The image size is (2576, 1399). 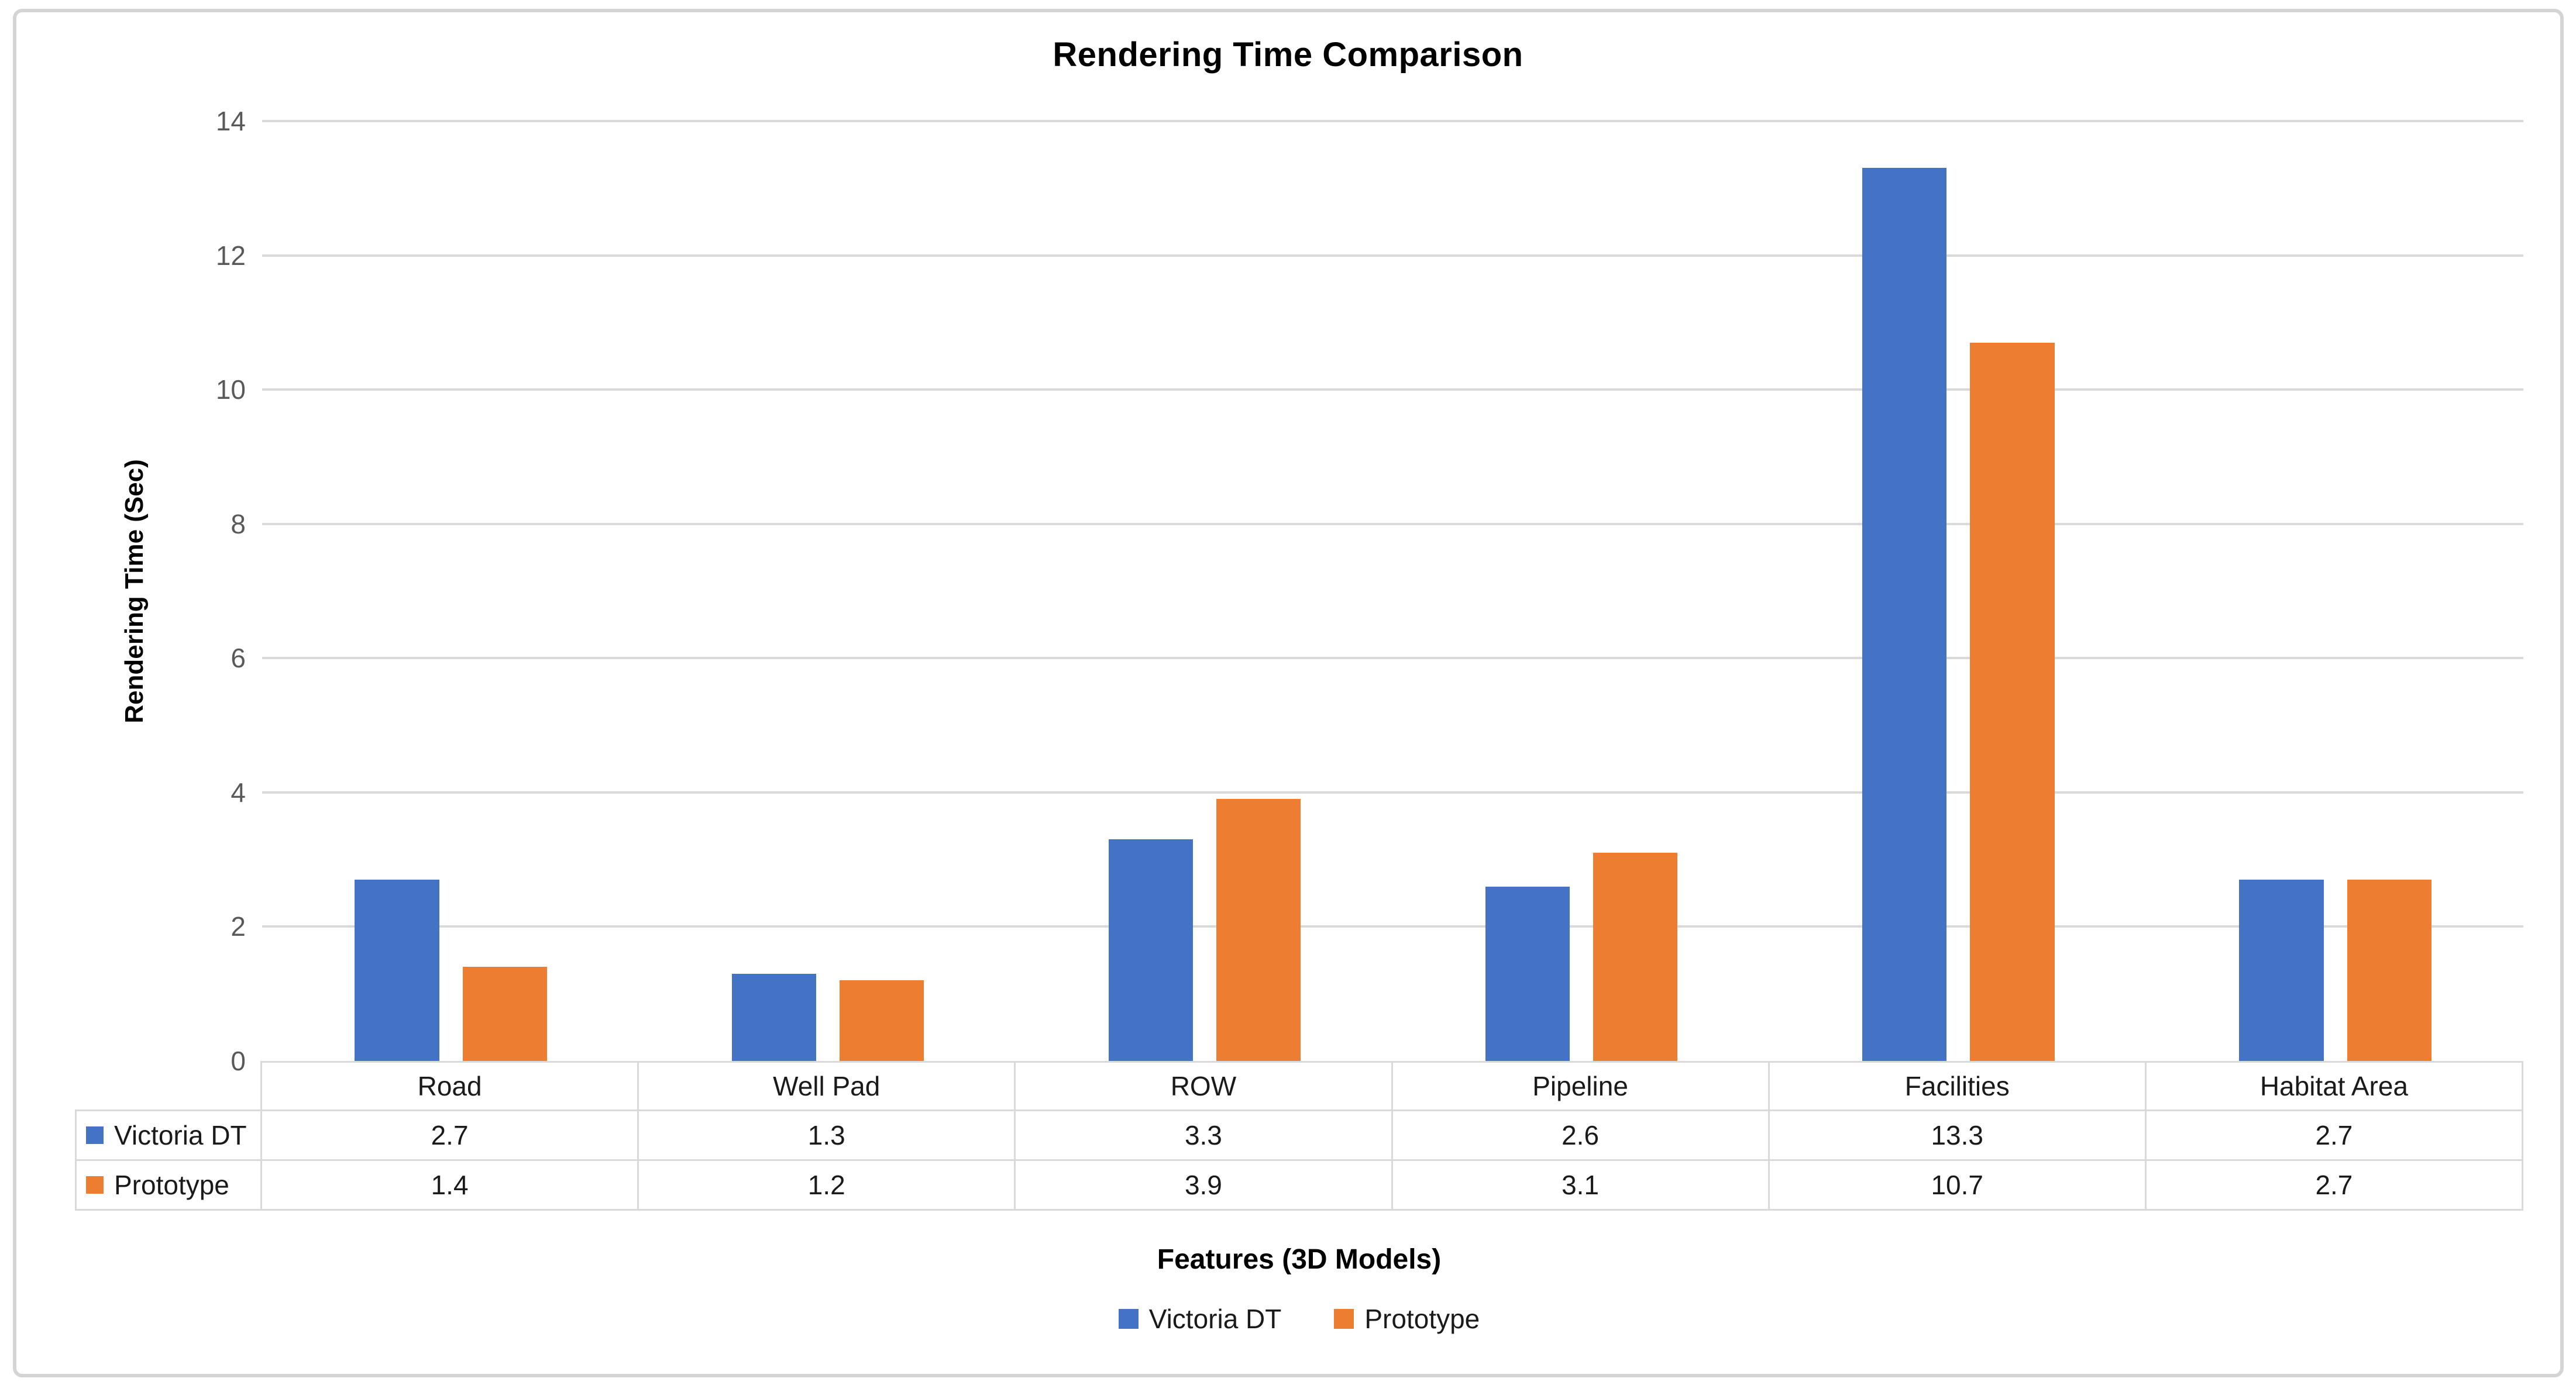 I want to click on gridline-y10, so click(x=1393, y=389).